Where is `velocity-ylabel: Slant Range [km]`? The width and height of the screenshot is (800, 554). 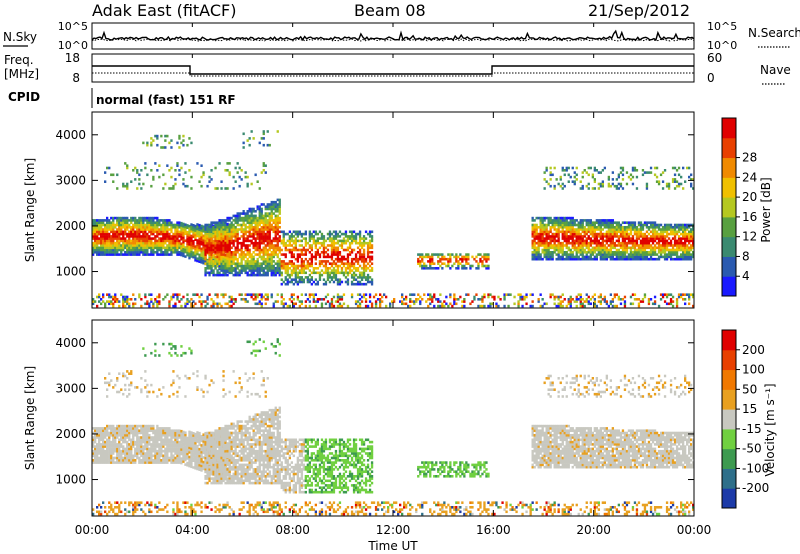 velocity-ylabel: Slant Range [km] is located at coordinates (30, 418).